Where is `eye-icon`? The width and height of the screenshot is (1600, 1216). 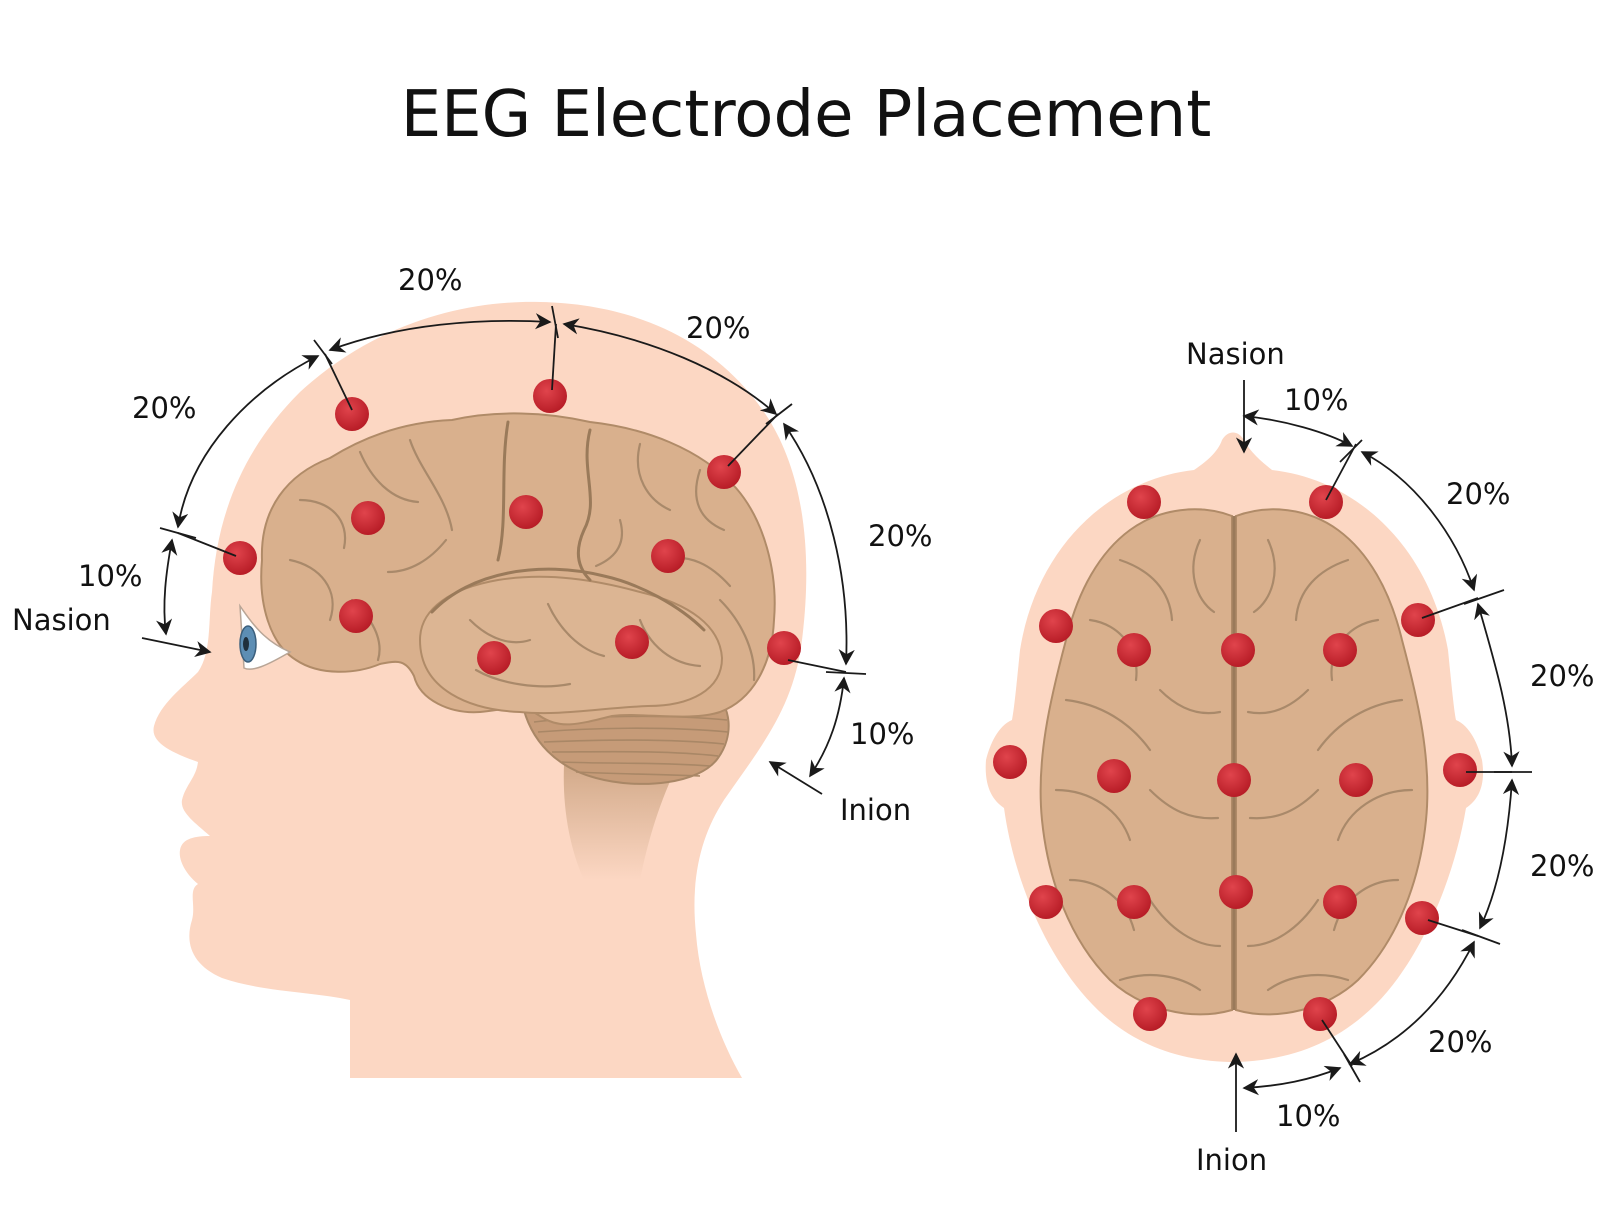
eye-icon is located at coordinates (265, 636).